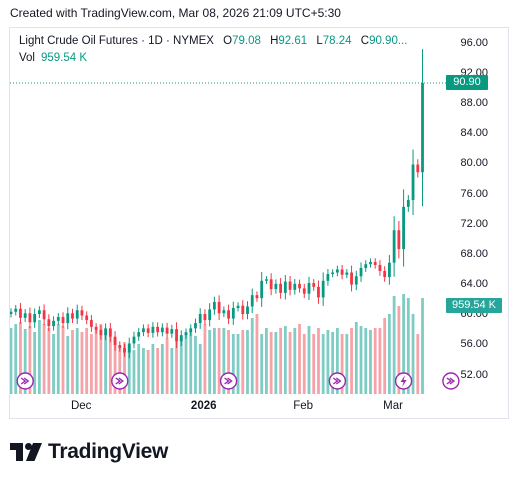 The image size is (520, 481). Describe the element at coordinates (365, 41) in the screenshot. I see `close-label: C` at that location.